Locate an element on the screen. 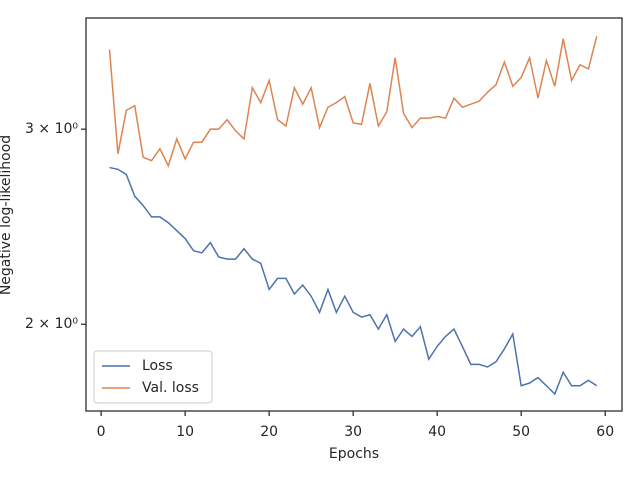  y-axis-label: Negative log-likelihood is located at coordinates (7, 215).